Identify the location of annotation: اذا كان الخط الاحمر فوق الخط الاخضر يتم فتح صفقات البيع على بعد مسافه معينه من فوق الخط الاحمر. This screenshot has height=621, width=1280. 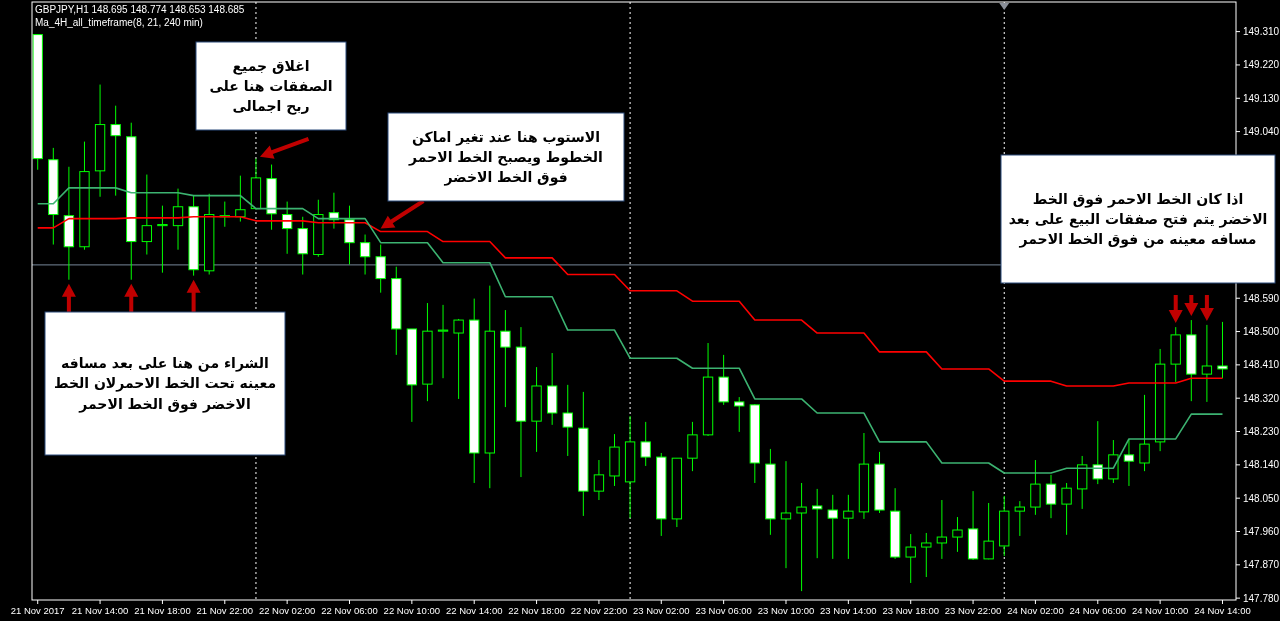
(1138, 219).